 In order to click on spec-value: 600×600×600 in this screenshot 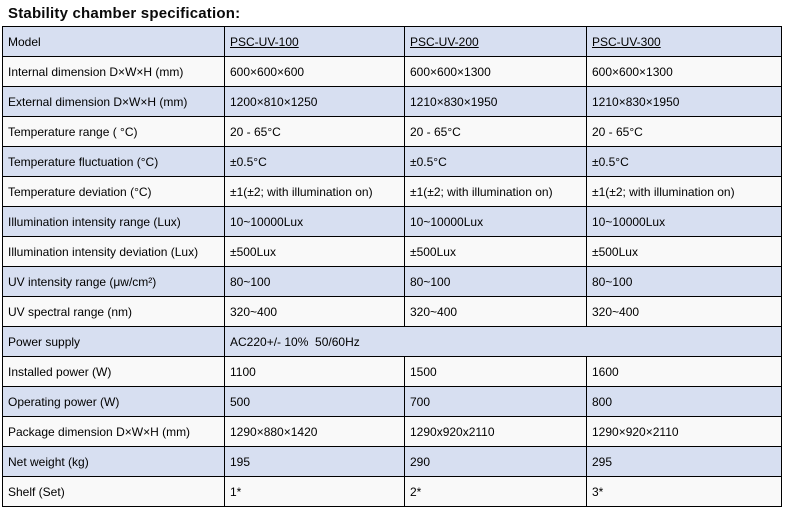, I will do `click(314, 71)`.